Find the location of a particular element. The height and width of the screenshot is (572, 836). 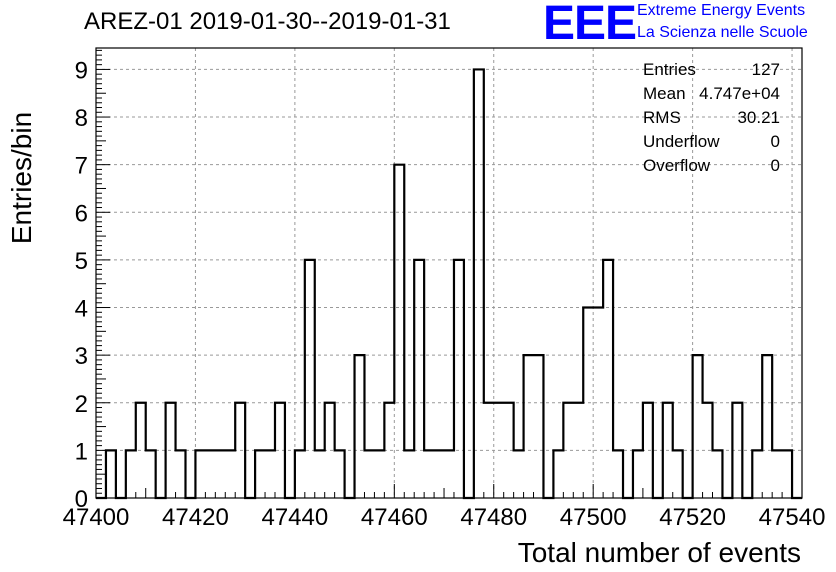

stat-label: RMS is located at coordinates (662, 117).